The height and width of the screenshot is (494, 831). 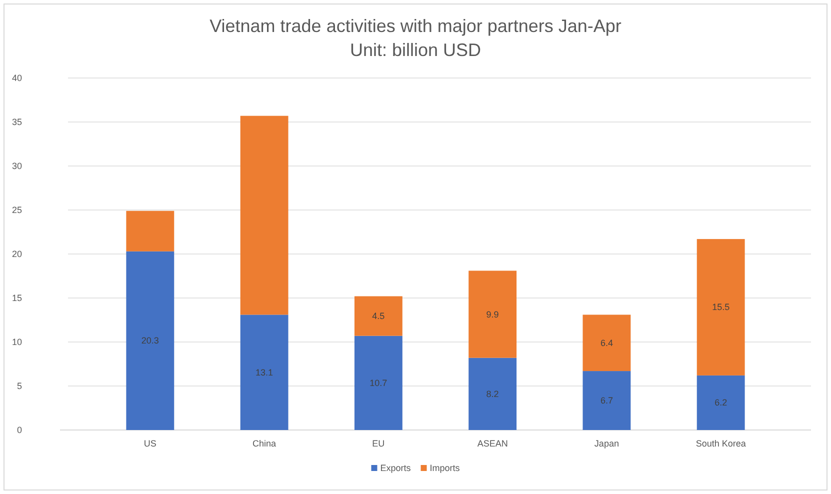 What do you see at coordinates (492, 443) in the screenshot?
I see `x-tick-label: ASEAN` at bounding box center [492, 443].